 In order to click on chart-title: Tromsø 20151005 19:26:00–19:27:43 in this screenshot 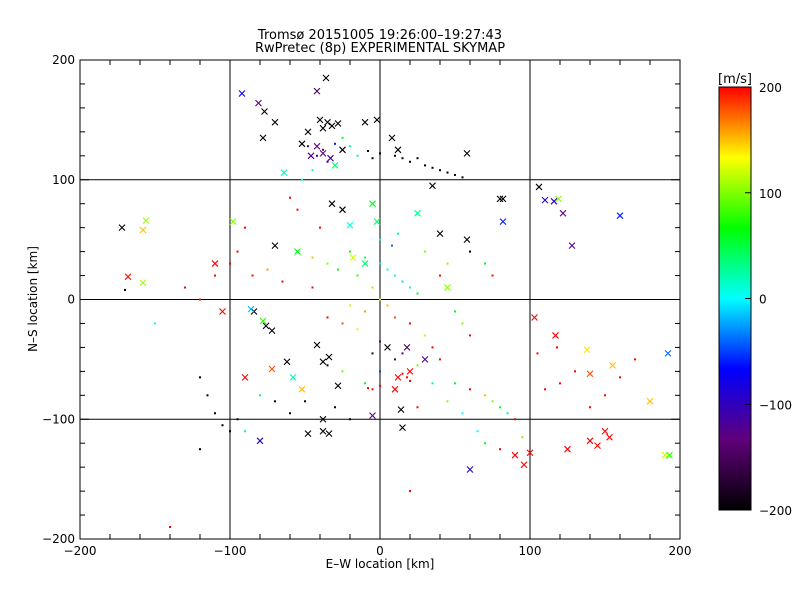, I will do `click(379, 35)`.